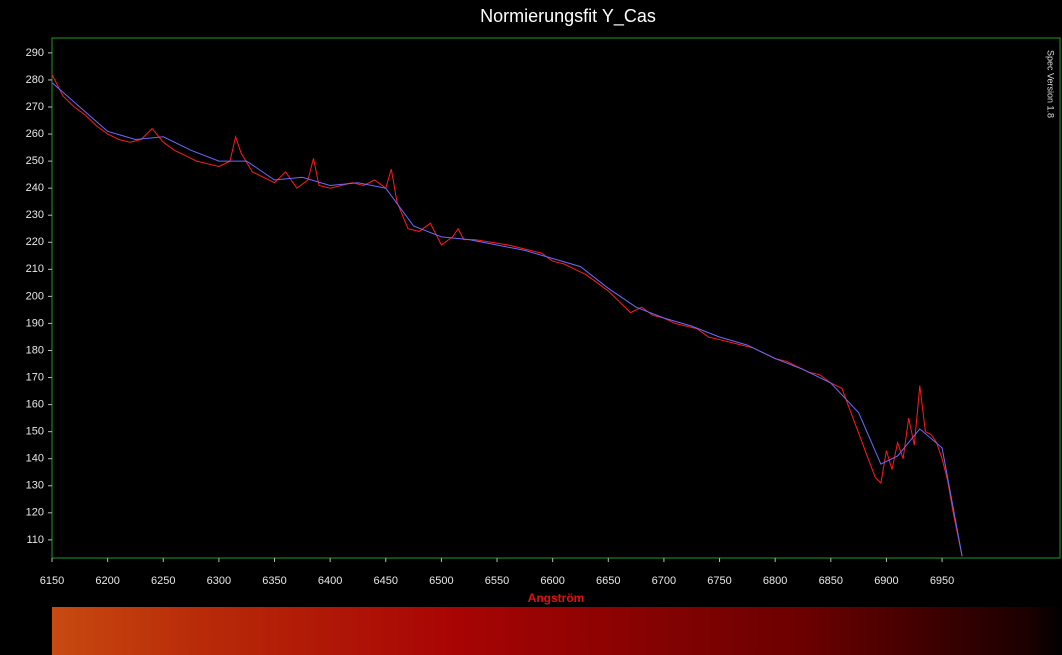  What do you see at coordinates (35, 215) in the screenshot?
I see `y-tick-label: 230` at bounding box center [35, 215].